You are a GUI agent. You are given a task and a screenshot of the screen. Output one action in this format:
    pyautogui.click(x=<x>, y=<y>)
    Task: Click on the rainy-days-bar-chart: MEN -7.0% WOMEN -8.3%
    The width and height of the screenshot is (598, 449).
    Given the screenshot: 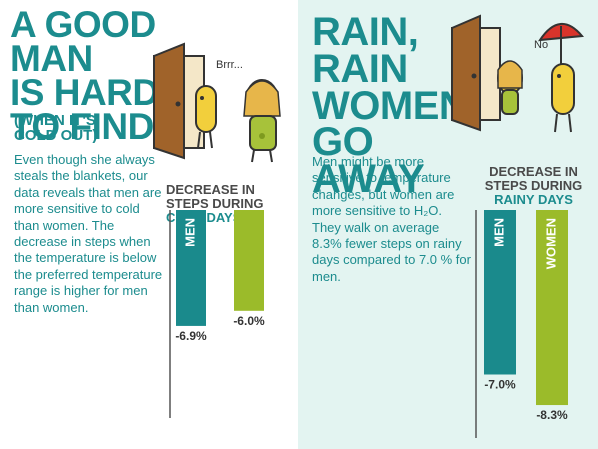 What is the action you would take?
    pyautogui.click(x=521, y=324)
    